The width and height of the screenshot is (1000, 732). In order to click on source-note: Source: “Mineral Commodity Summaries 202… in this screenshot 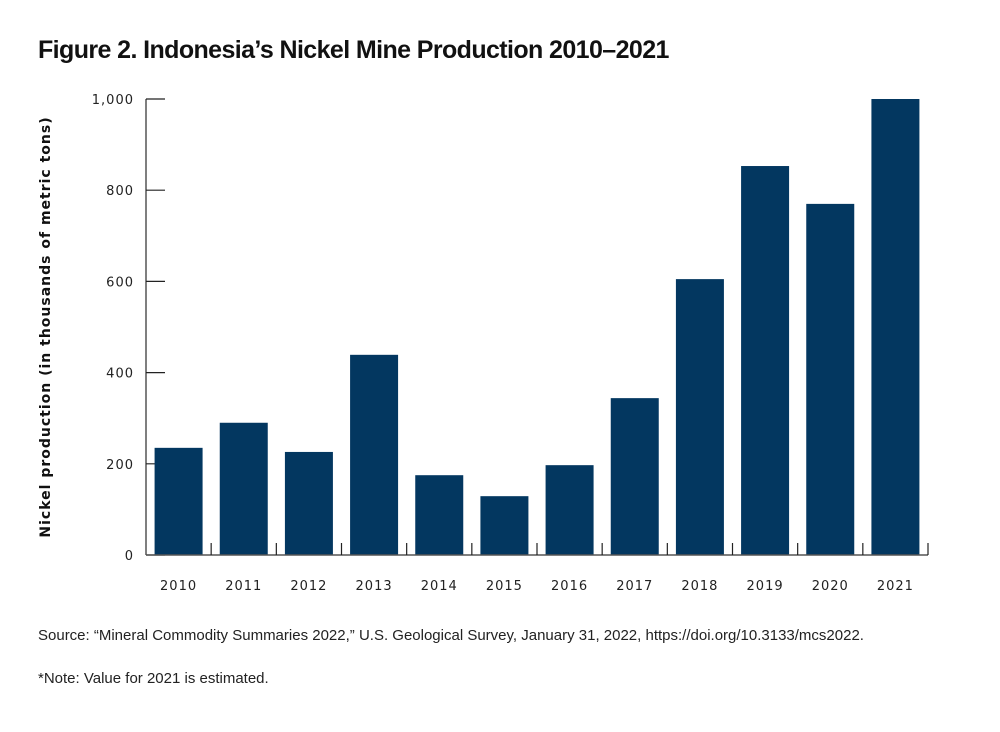, I will do `click(451, 635)`.